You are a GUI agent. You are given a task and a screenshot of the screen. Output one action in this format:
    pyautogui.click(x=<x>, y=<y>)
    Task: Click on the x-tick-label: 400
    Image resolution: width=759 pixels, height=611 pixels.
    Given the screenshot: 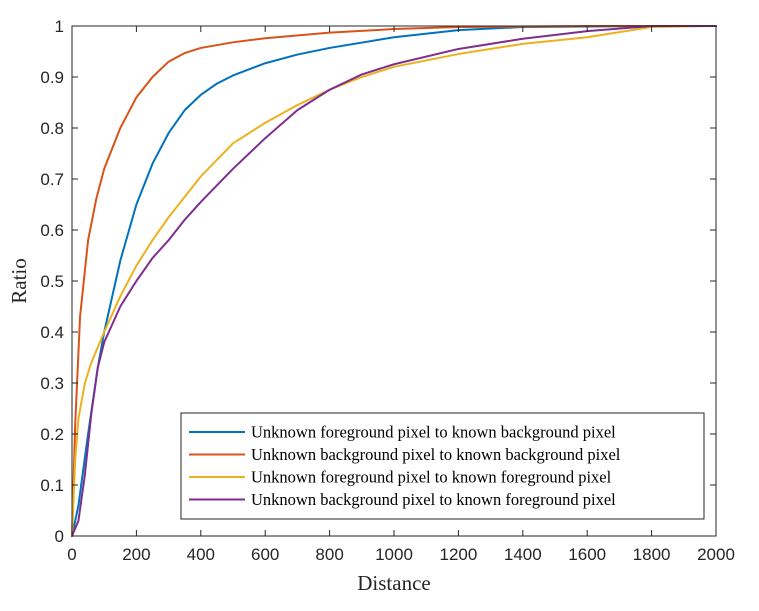 What is the action you would take?
    pyautogui.click(x=201, y=554)
    